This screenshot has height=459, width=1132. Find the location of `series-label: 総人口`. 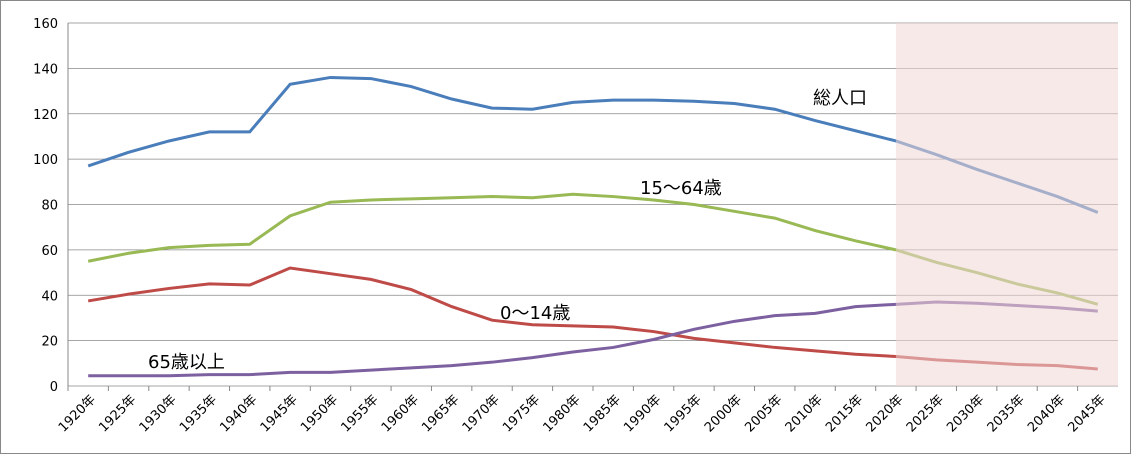

series-label: 総人口 is located at coordinates (840, 98).